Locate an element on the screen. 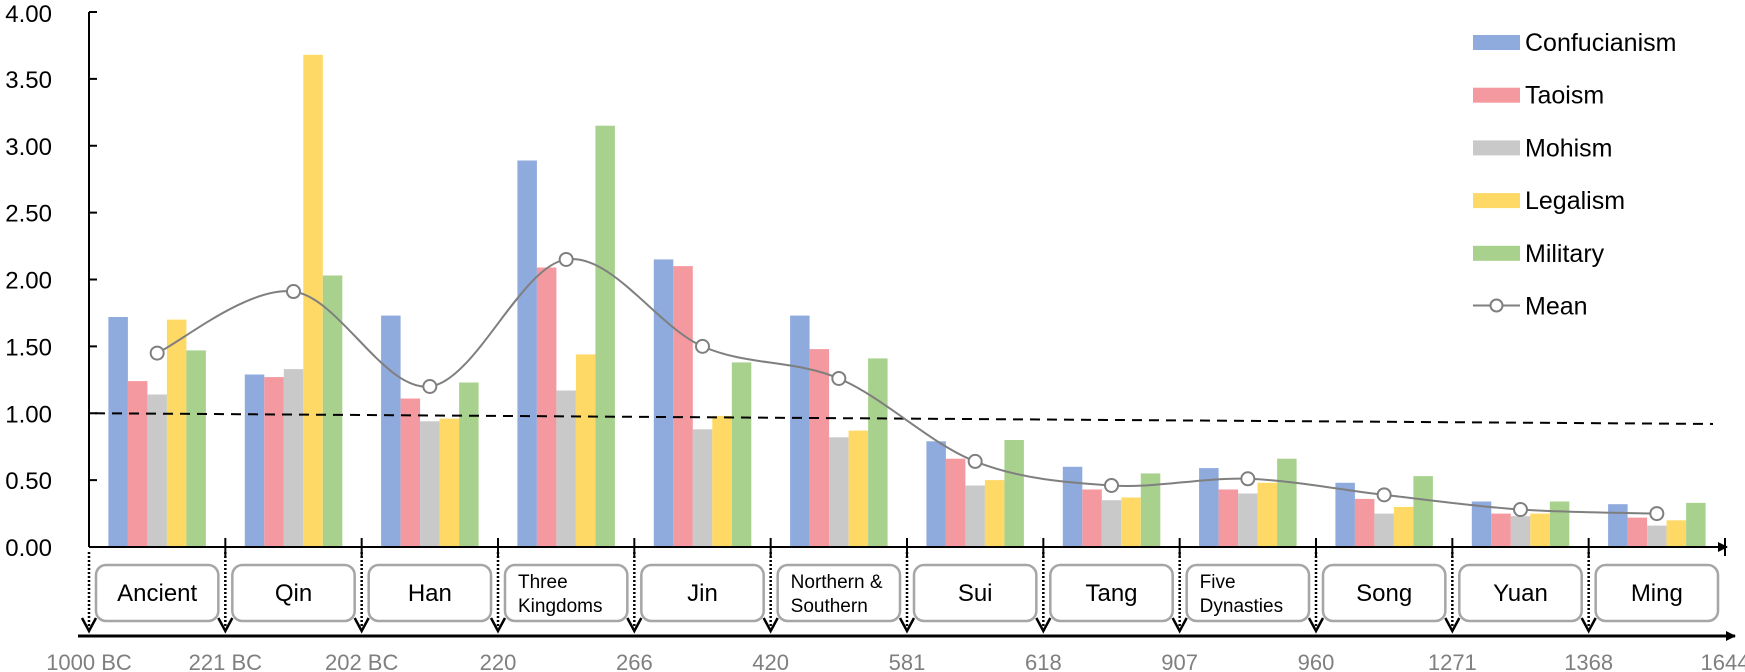  legend-swatch-confucianism is located at coordinates (1496, 42).